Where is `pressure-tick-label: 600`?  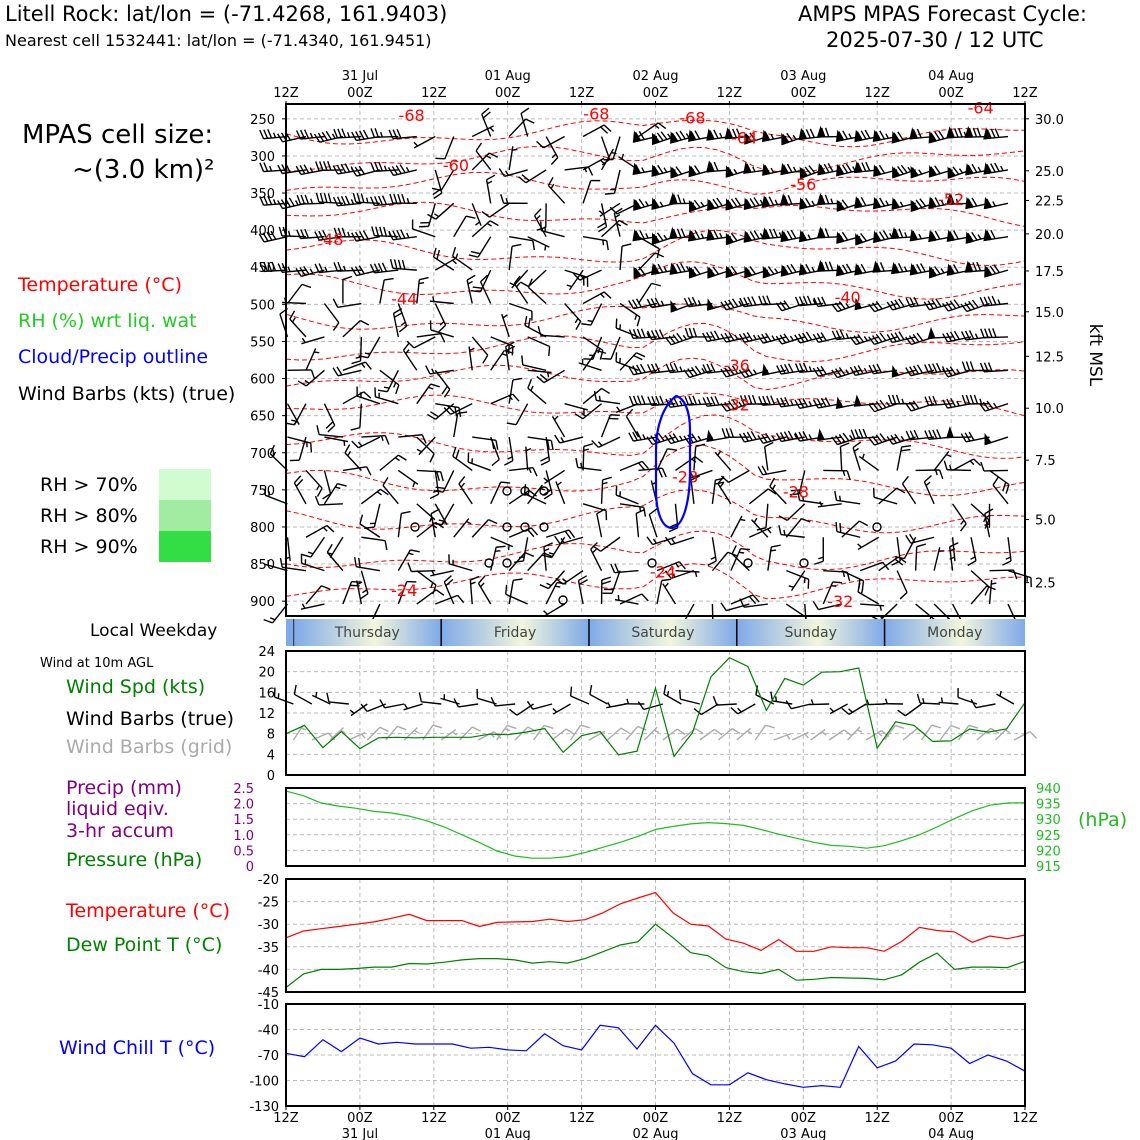 pressure-tick-label: 600 is located at coordinates (262, 380).